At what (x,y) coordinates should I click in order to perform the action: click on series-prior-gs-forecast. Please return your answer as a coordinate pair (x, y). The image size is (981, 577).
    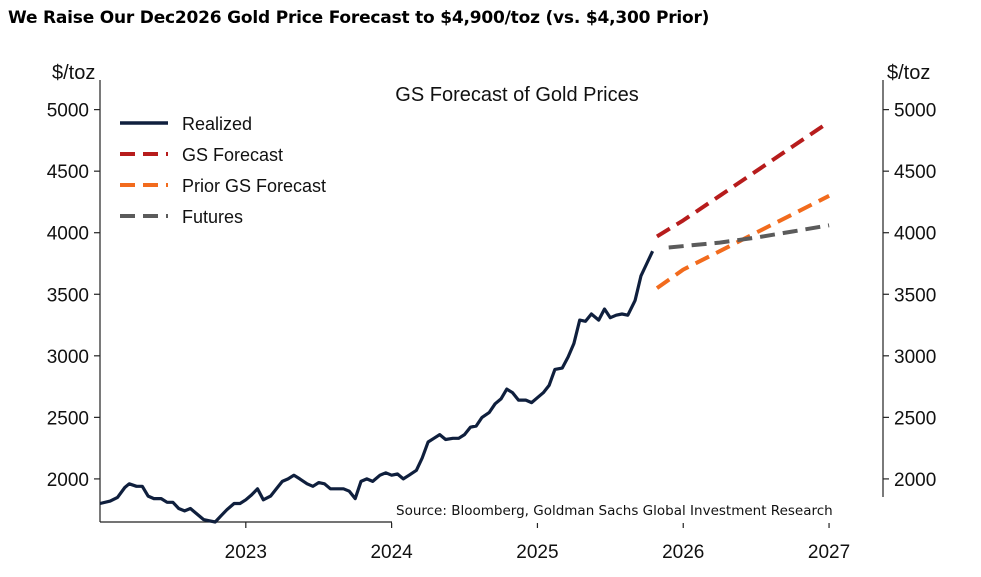
    Looking at the image, I should click on (743, 242).